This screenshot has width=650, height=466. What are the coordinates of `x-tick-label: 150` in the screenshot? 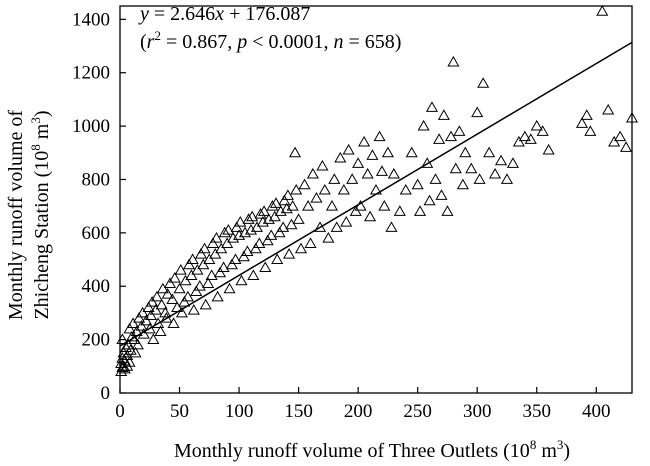 It's located at (298, 411).